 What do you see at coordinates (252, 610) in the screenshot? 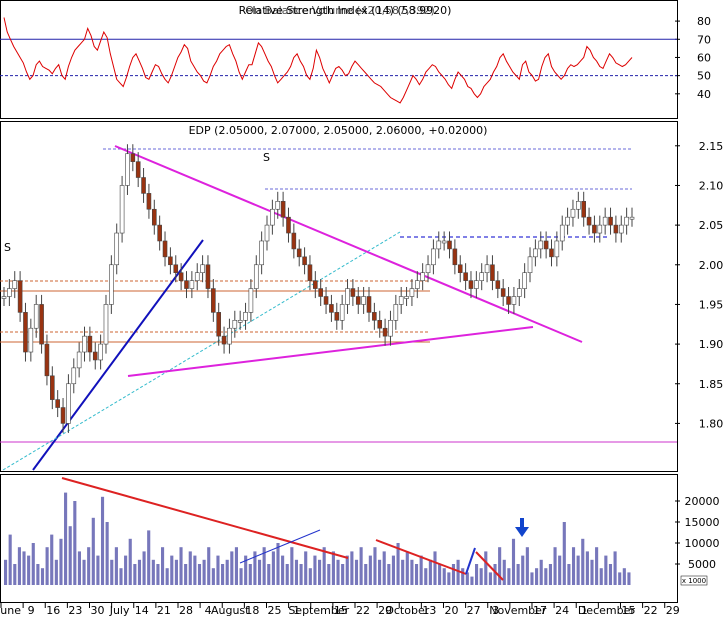
I see `x-tick-label: 18` at bounding box center [252, 610].